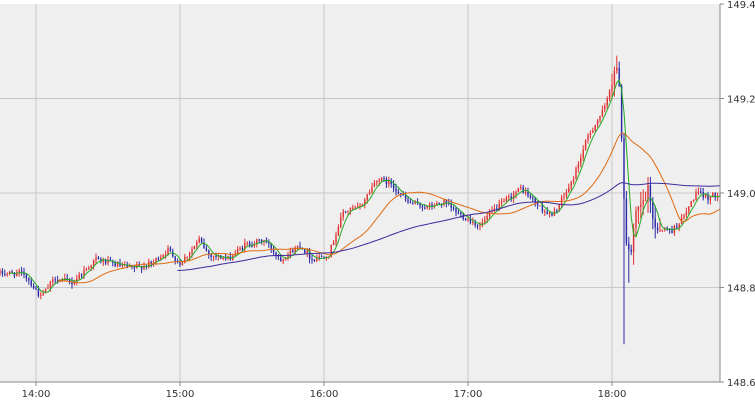 Image resolution: width=755 pixels, height=404 pixels. I want to click on x-axis-ticks: 14:00 15:00 16:00 17:00 18:00, so click(324, 391).